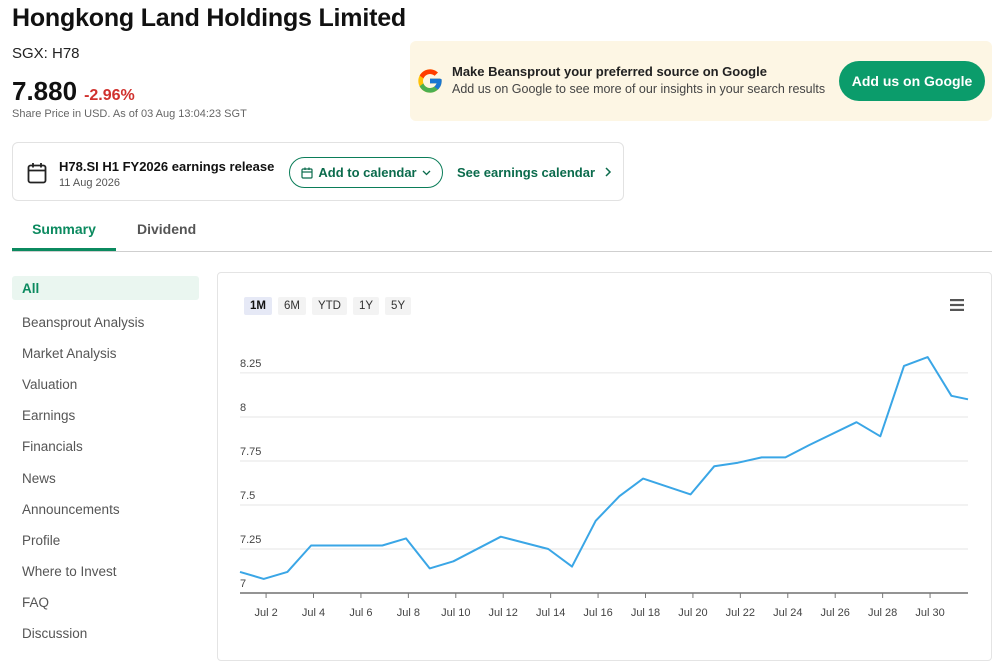 Image resolution: width=1000 pixels, height=668 pixels. What do you see at coordinates (71, 509) in the screenshot?
I see `sidebar-item-announcements: Announcements` at bounding box center [71, 509].